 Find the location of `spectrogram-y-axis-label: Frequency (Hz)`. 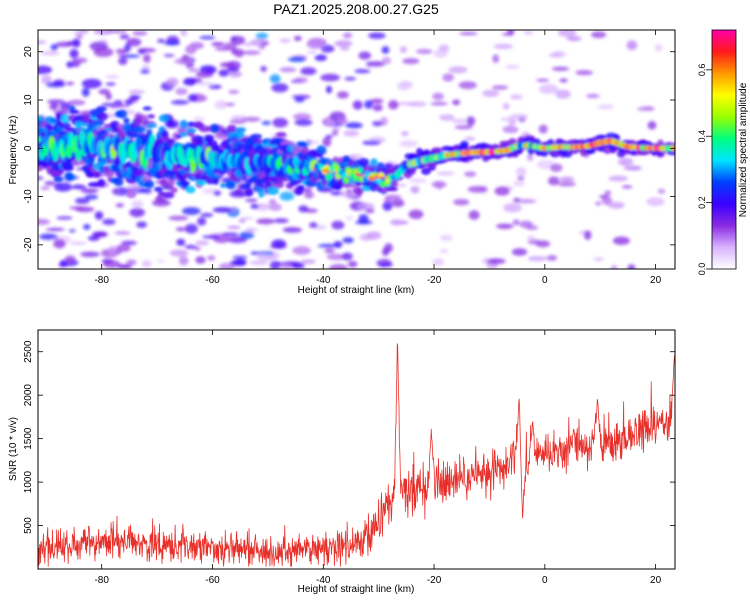

spectrogram-y-axis-label: Frequency (Hz) is located at coordinates (13, 150).